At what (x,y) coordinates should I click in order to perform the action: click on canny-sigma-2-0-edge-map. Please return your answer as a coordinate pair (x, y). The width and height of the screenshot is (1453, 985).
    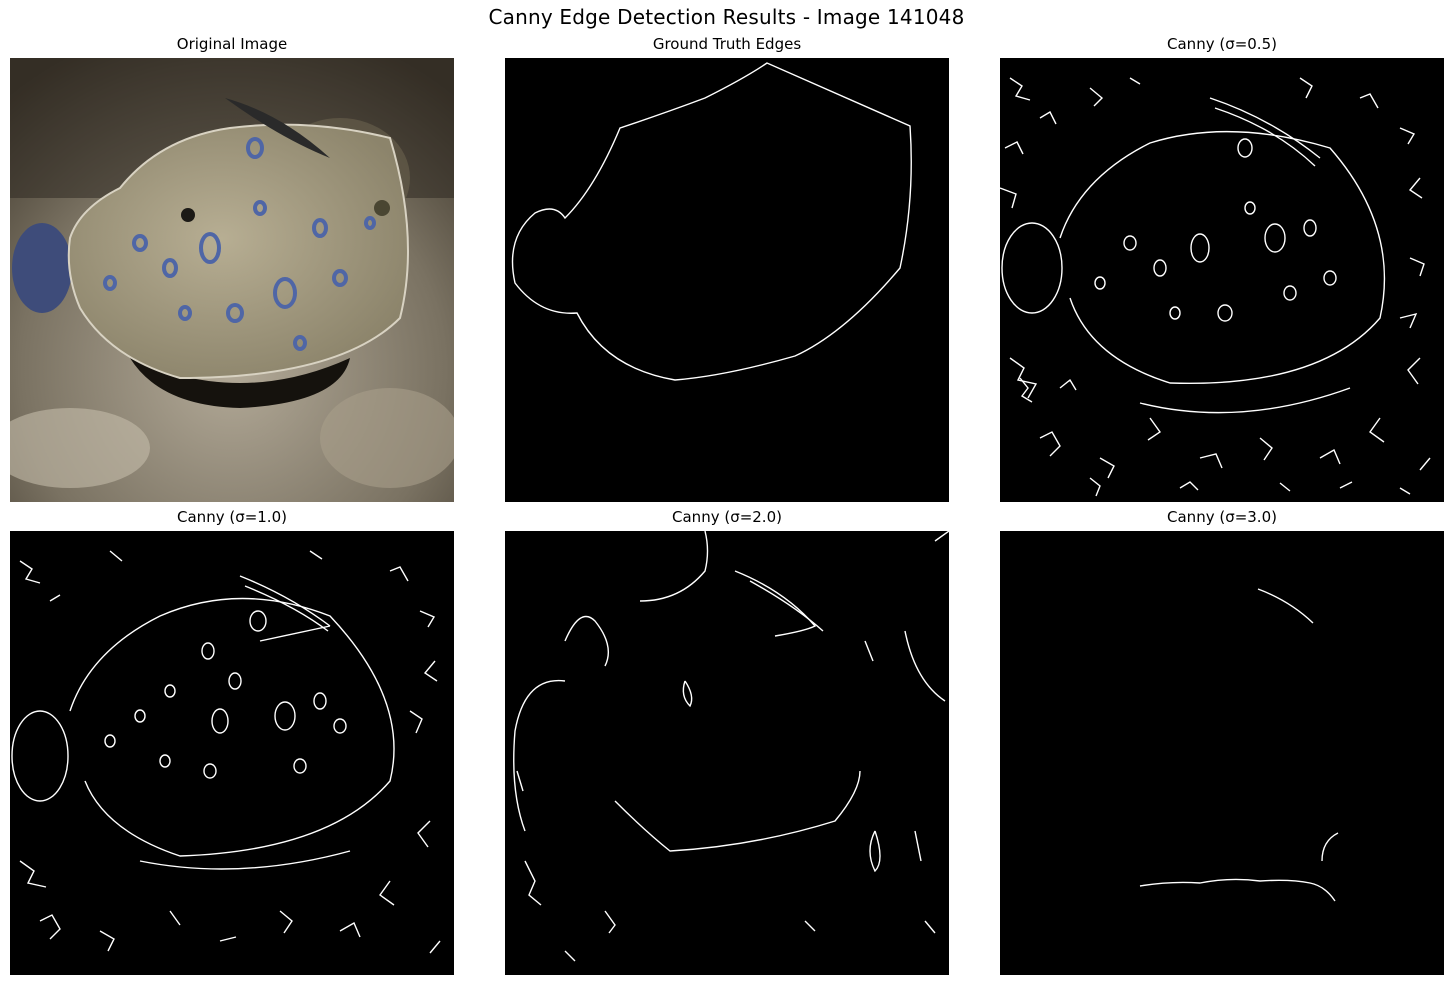
    Looking at the image, I should click on (727, 753).